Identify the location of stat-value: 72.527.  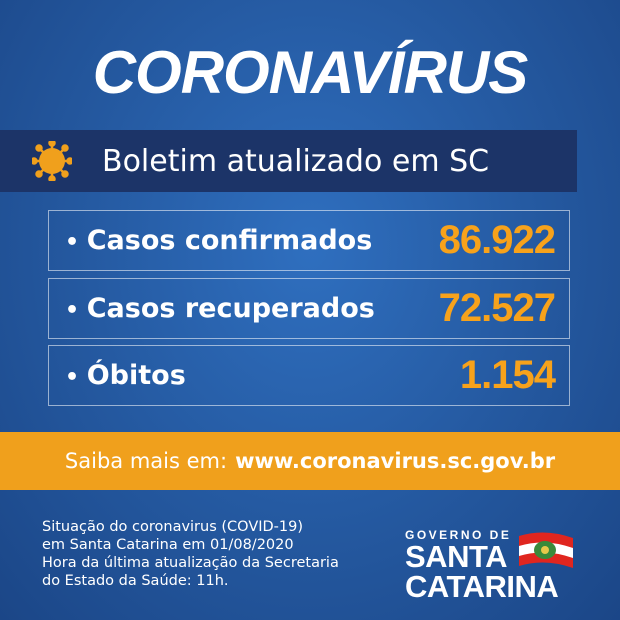
(497, 308).